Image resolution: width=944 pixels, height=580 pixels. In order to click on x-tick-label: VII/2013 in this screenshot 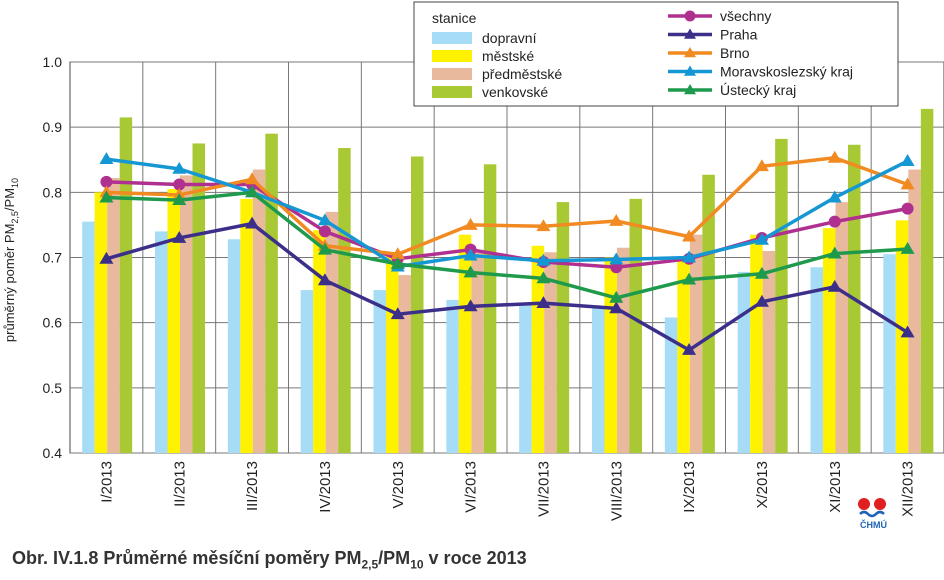, I will do `click(543, 489)`.